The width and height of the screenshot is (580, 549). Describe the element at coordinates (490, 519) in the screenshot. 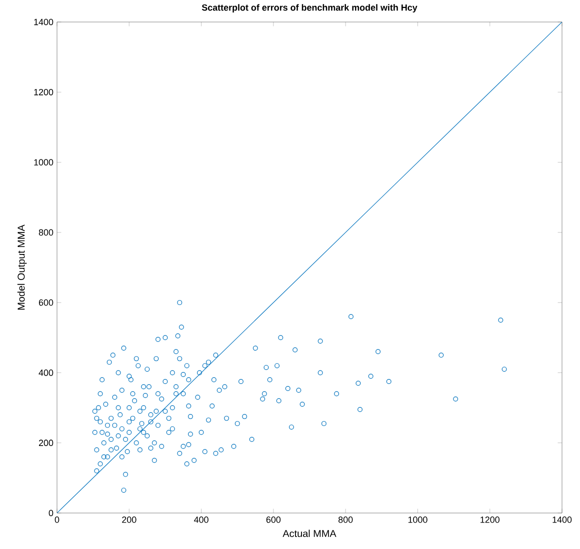

I see `x-tick-label: 1200` at that location.